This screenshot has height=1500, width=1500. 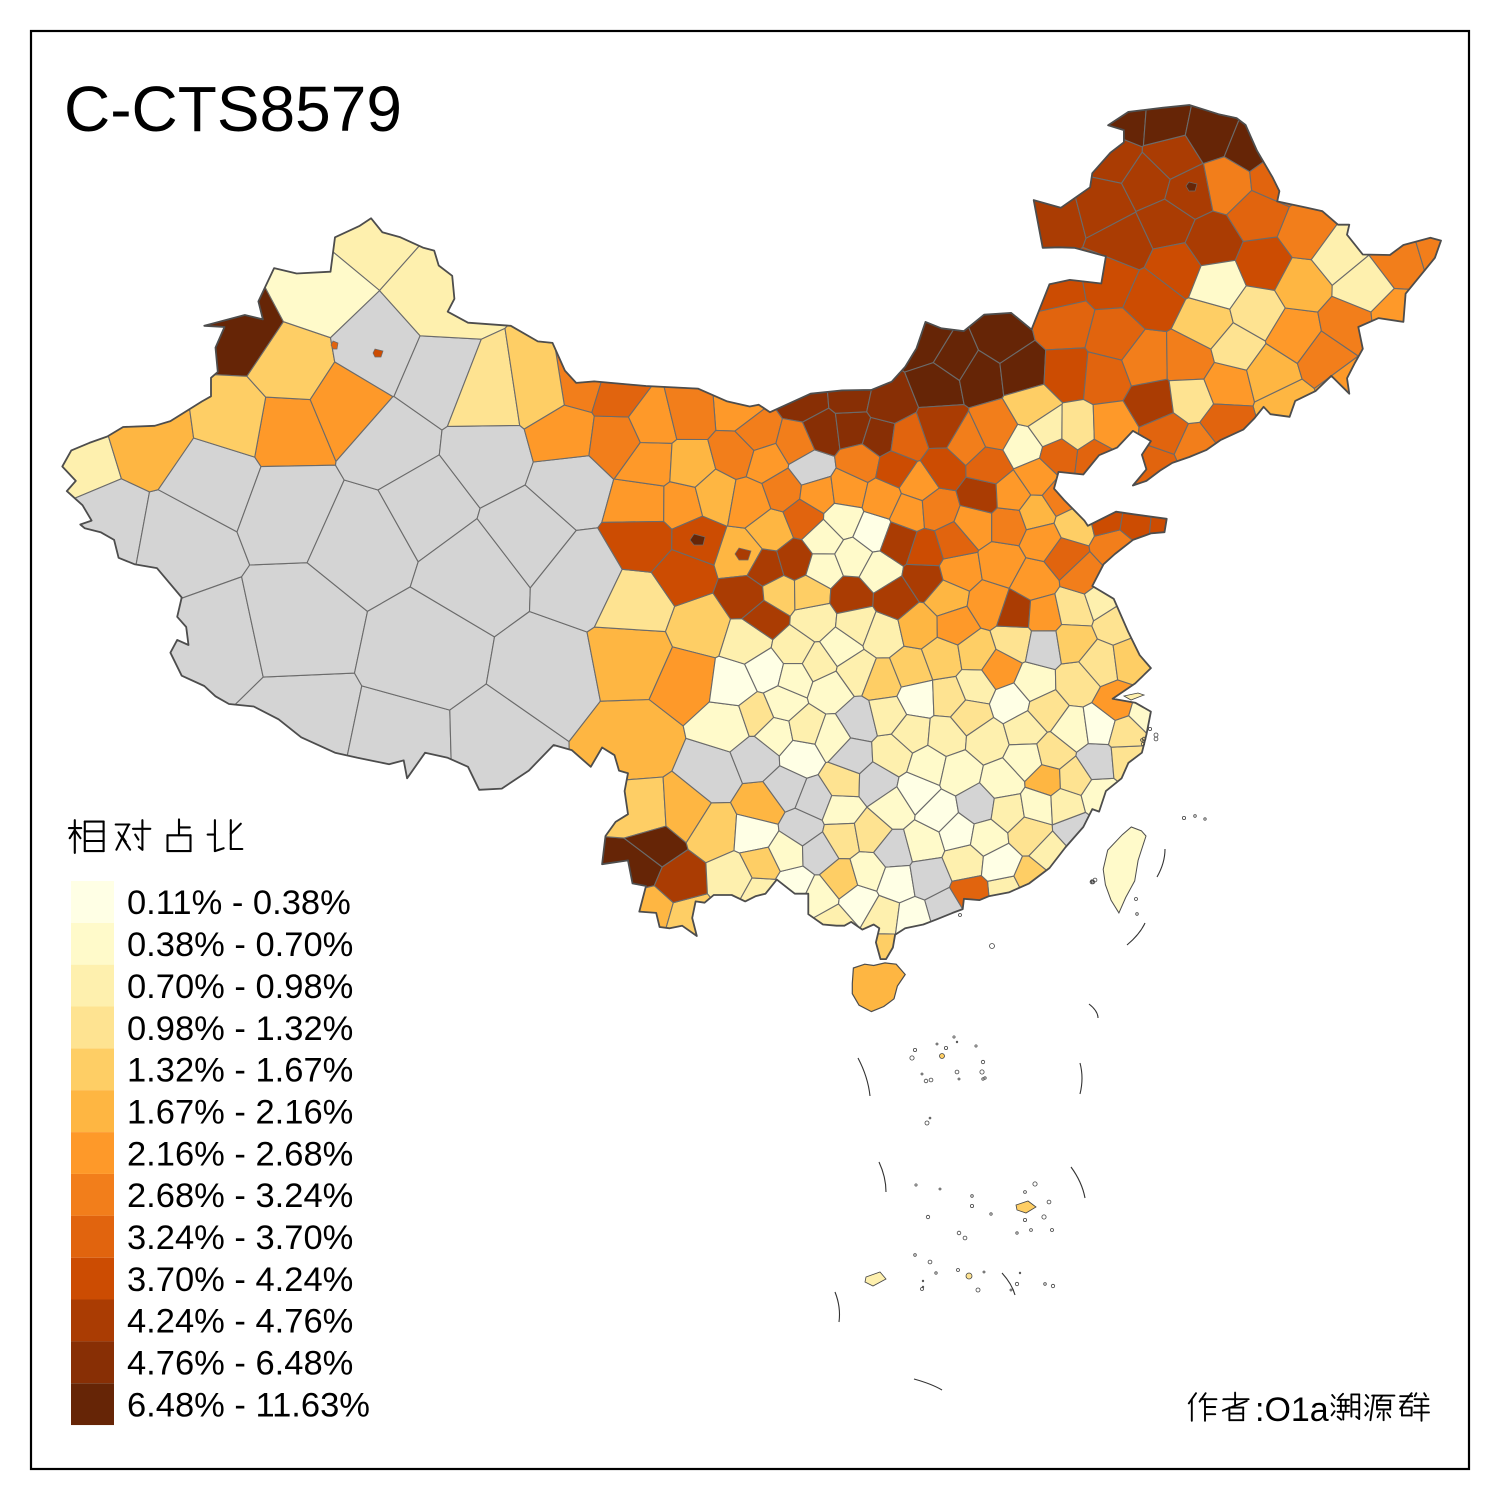 What do you see at coordinates (248, 1405) in the screenshot?
I see `svg-text: 6.48% - 11.63%` at bounding box center [248, 1405].